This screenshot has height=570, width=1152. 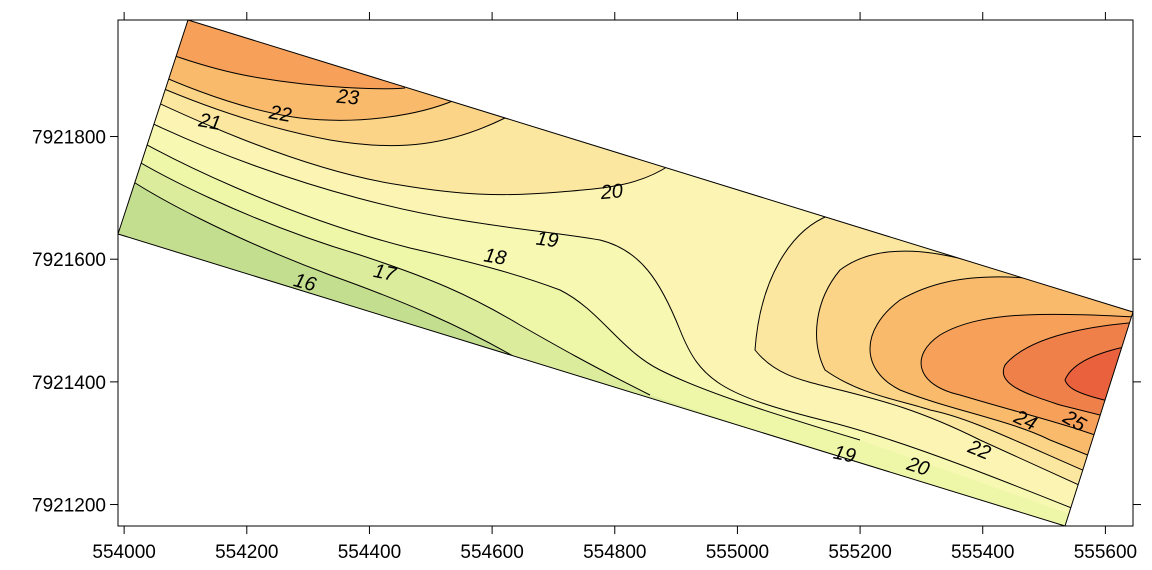 I want to click on contour-label-group: 22, so click(x=279, y=114).